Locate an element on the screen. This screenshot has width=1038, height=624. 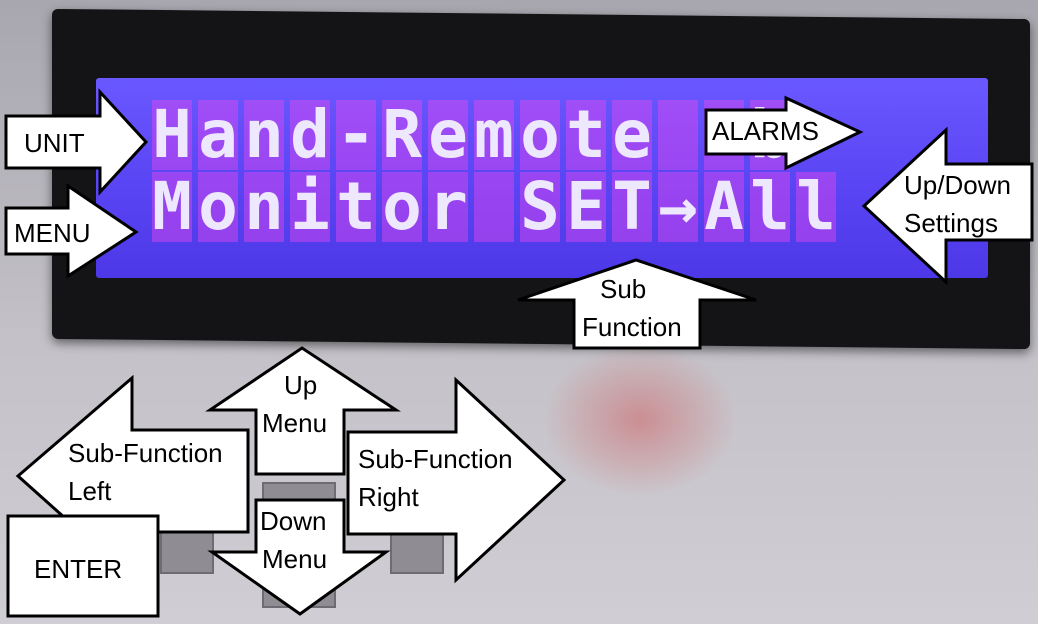
lcd-line-2-char-4: t is located at coordinates (356, 206).